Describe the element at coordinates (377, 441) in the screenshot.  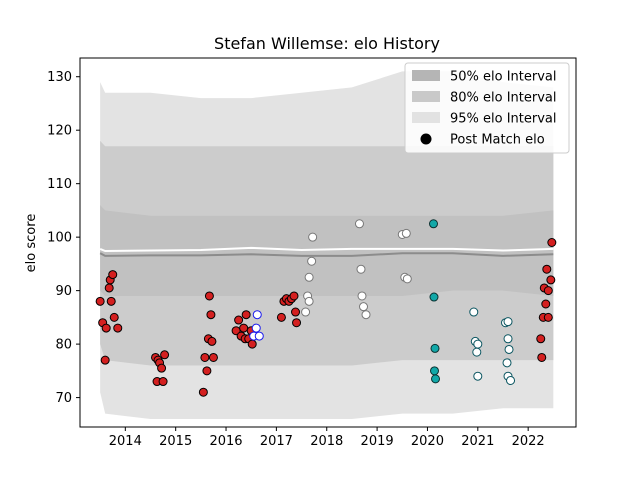
I see `x-tick-label: 2019` at that location.